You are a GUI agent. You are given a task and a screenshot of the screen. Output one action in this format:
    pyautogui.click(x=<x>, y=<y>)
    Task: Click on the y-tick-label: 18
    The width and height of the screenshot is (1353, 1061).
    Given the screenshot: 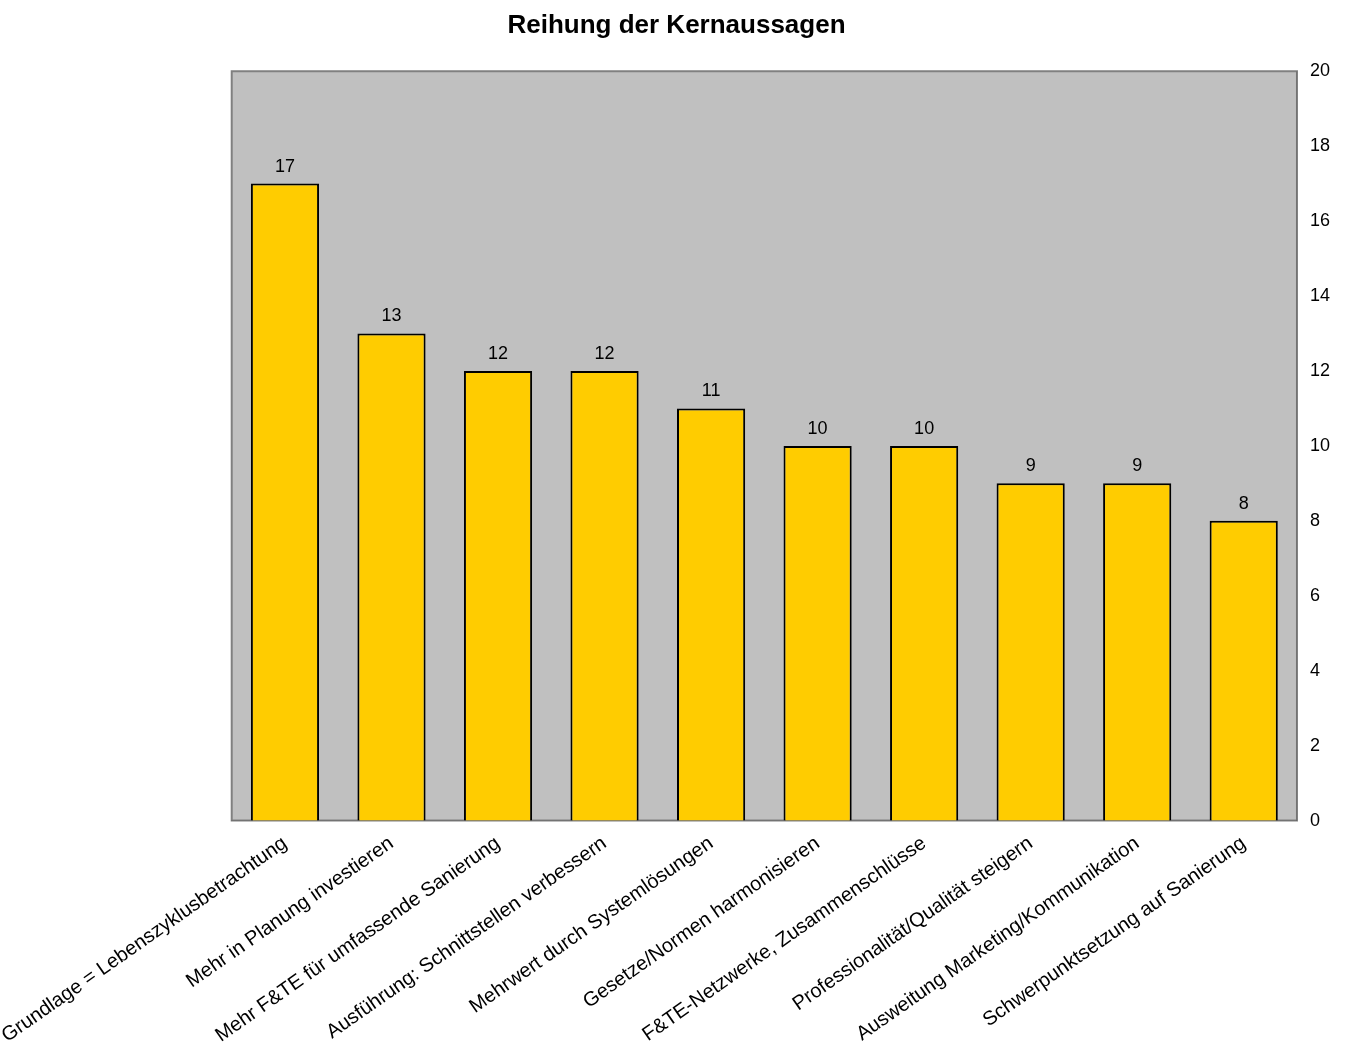 What is the action you would take?
    pyautogui.click(x=1320, y=145)
    